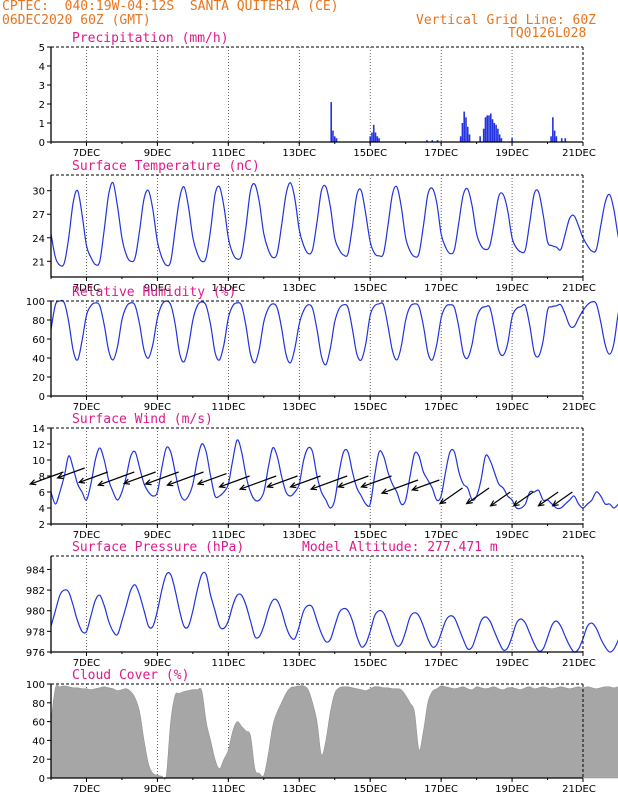  What do you see at coordinates (370, 153) in the screenshot?
I see `precip-x-tick-label: 15DEC` at bounding box center [370, 153].